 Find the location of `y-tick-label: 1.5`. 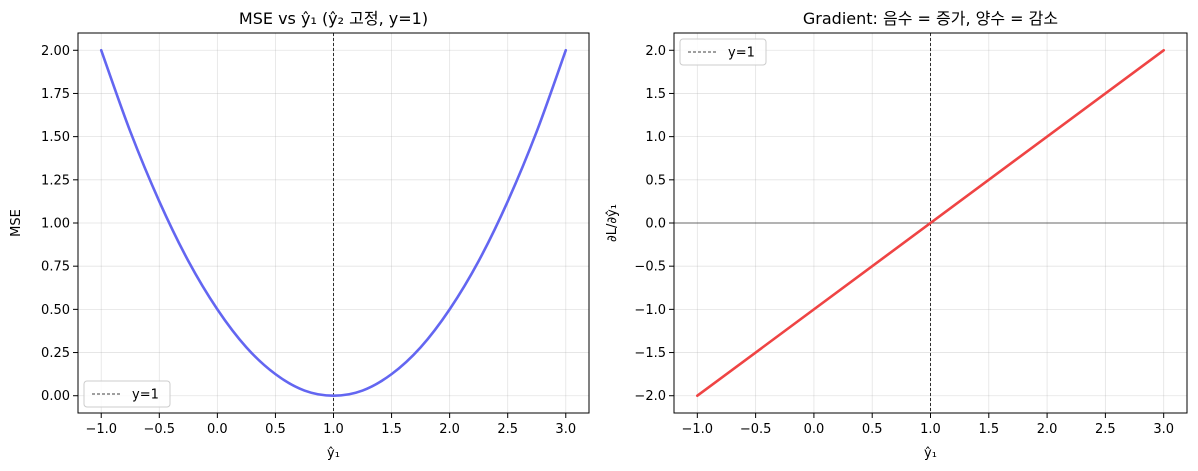

y-tick-label: 1.5 is located at coordinates (655, 94).